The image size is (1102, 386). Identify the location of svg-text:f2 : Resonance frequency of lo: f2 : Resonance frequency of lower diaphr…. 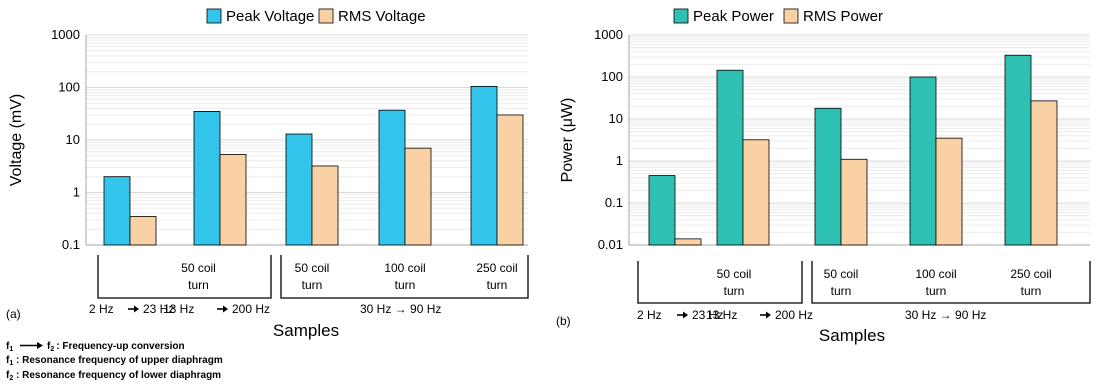
(113, 376).